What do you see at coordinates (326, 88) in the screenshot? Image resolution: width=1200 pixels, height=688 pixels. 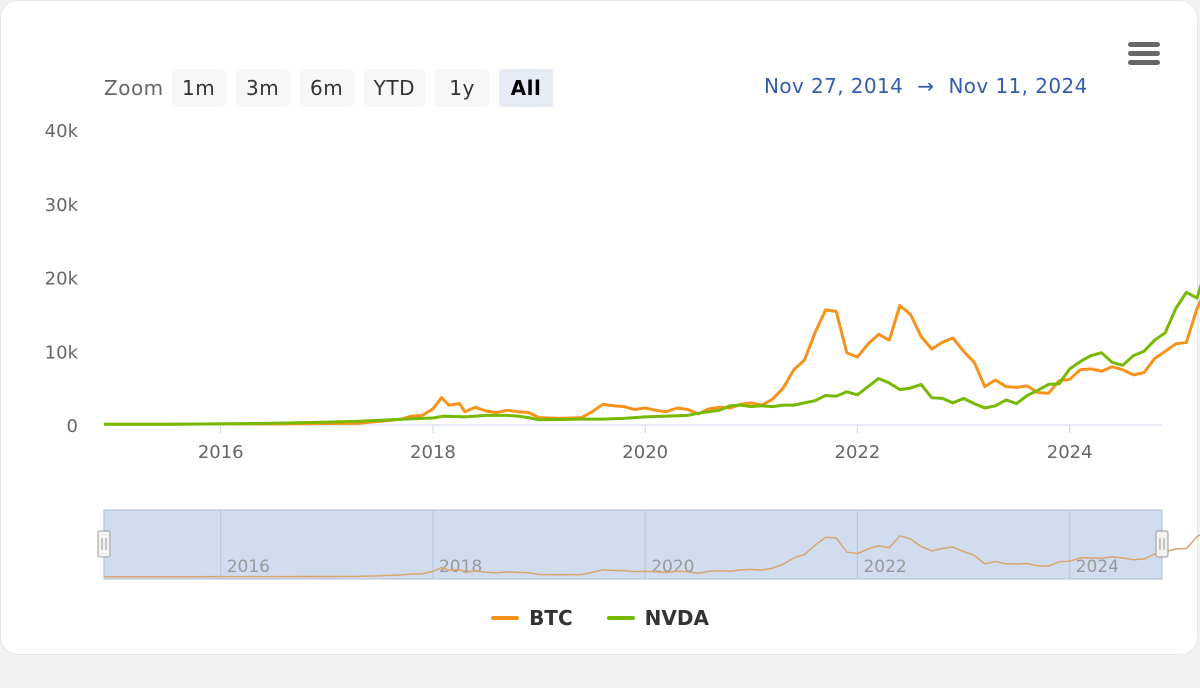 I see `zoom-6m-button: 6m` at bounding box center [326, 88].